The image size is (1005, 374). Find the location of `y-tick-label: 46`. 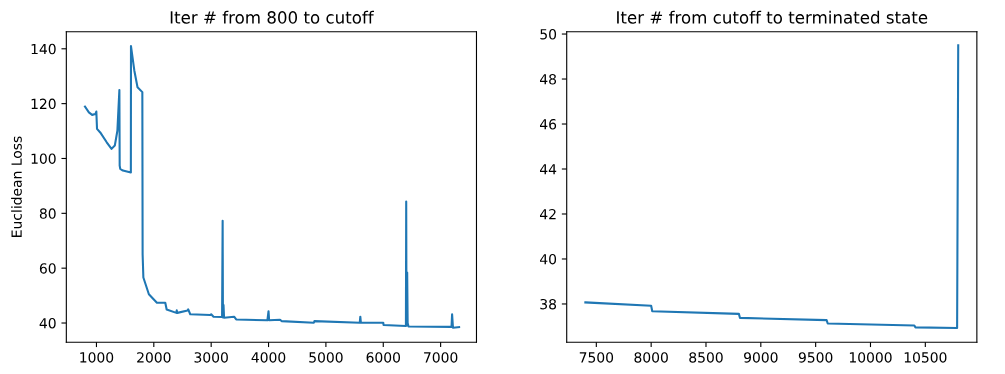

y-tick-label: 46 is located at coordinates (548, 124).